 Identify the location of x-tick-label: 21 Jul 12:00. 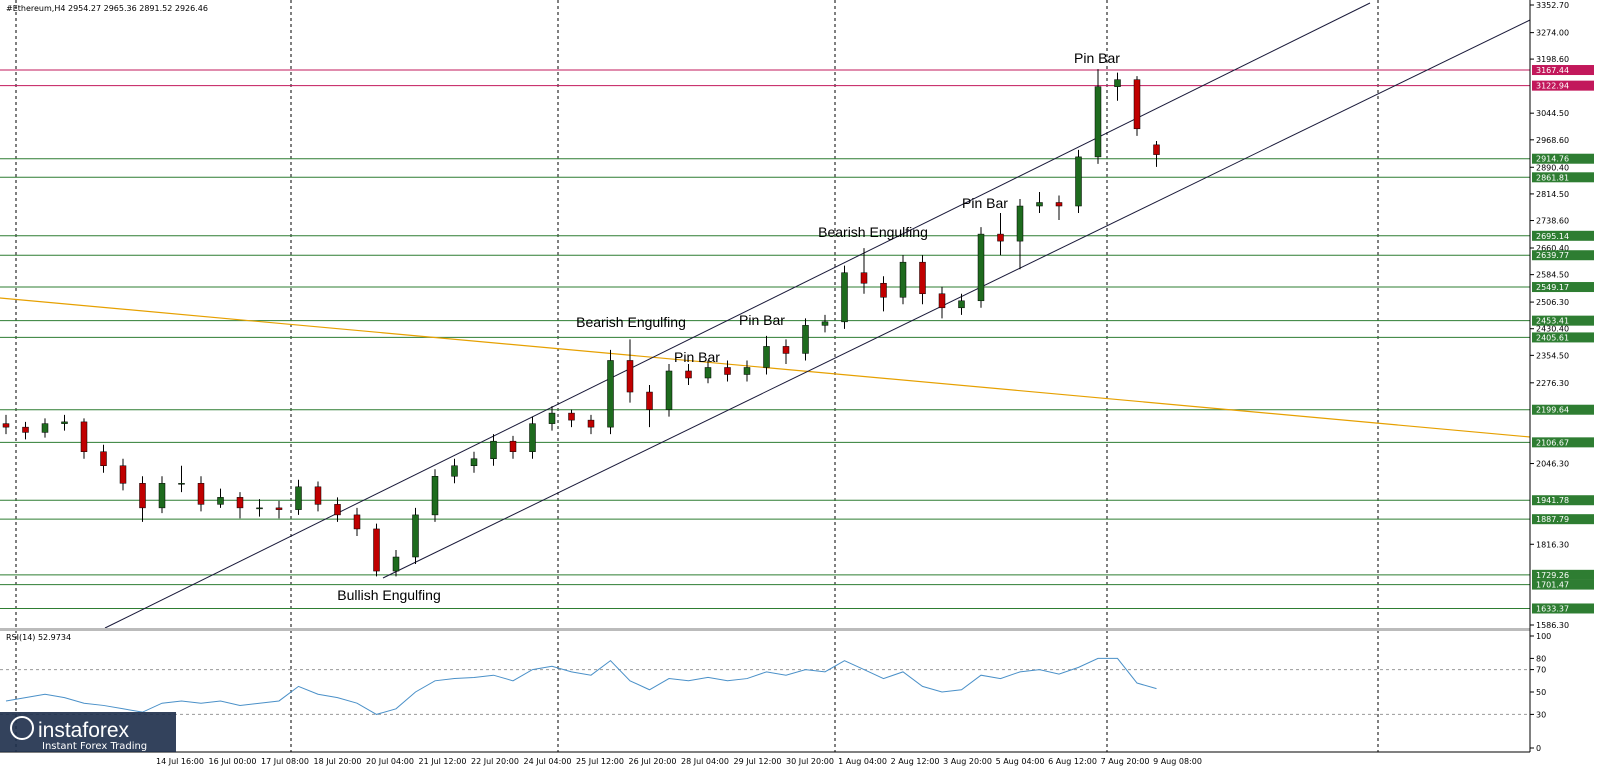
(443, 761).